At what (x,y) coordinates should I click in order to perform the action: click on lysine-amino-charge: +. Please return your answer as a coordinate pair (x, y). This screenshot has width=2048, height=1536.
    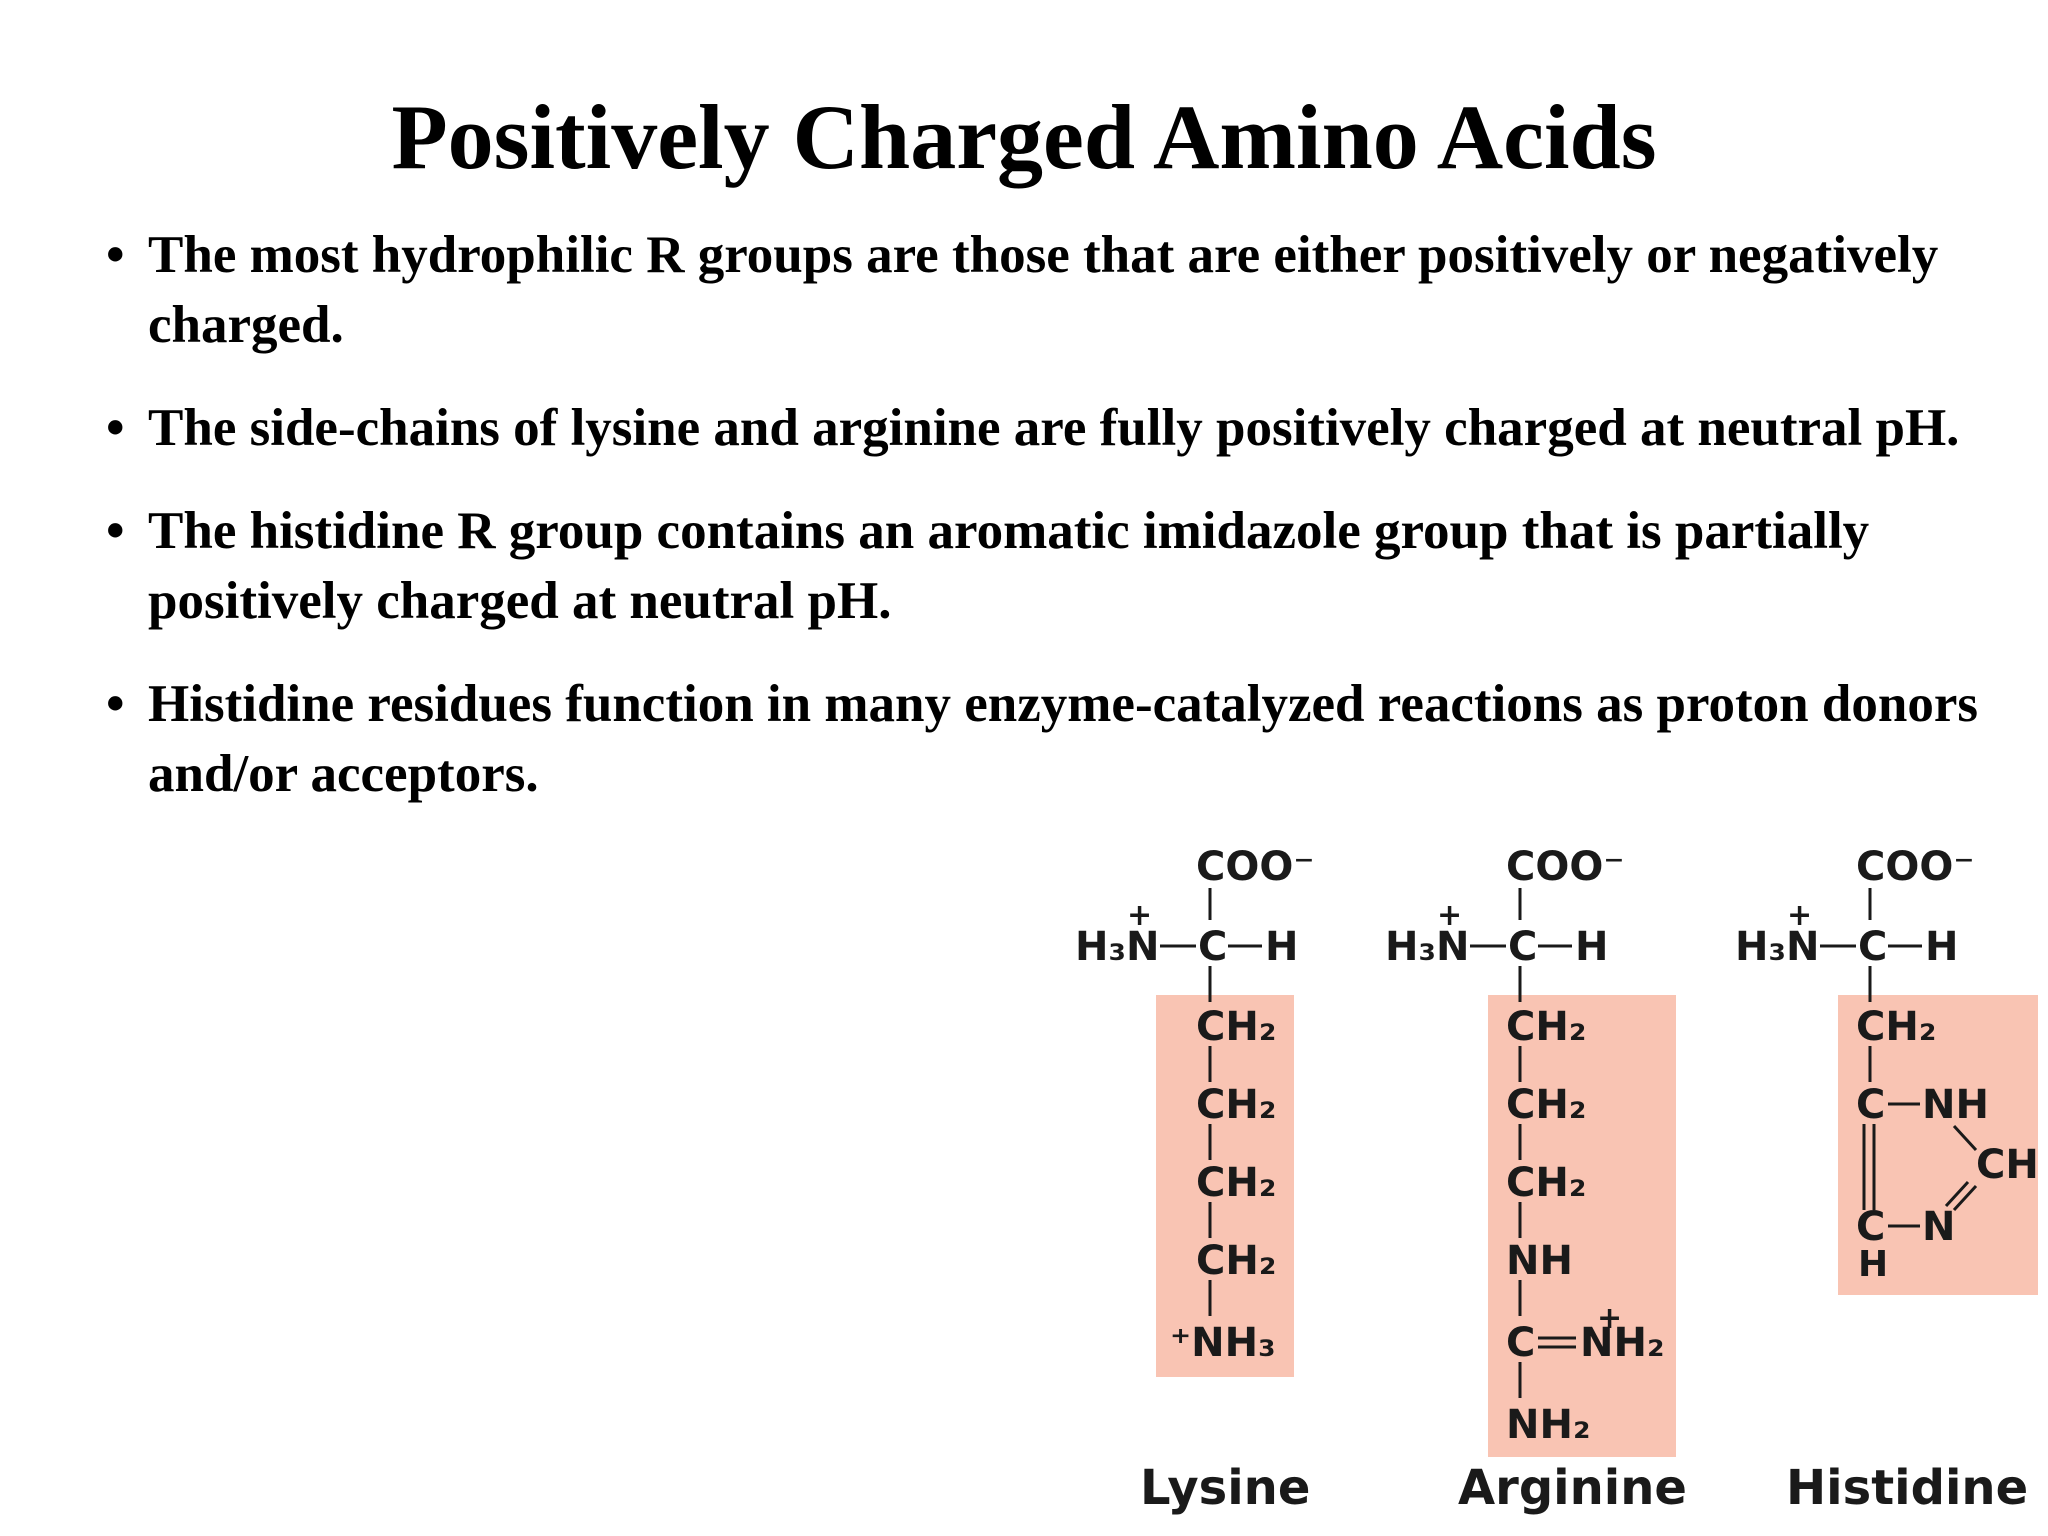
    Looking at the image, I should click on (1139, 915).